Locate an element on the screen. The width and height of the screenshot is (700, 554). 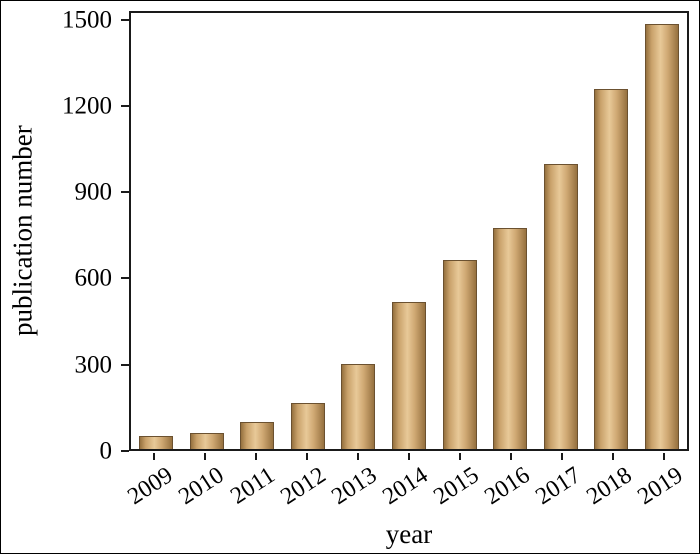
bar-2016 is located at coordinates (510, 338).